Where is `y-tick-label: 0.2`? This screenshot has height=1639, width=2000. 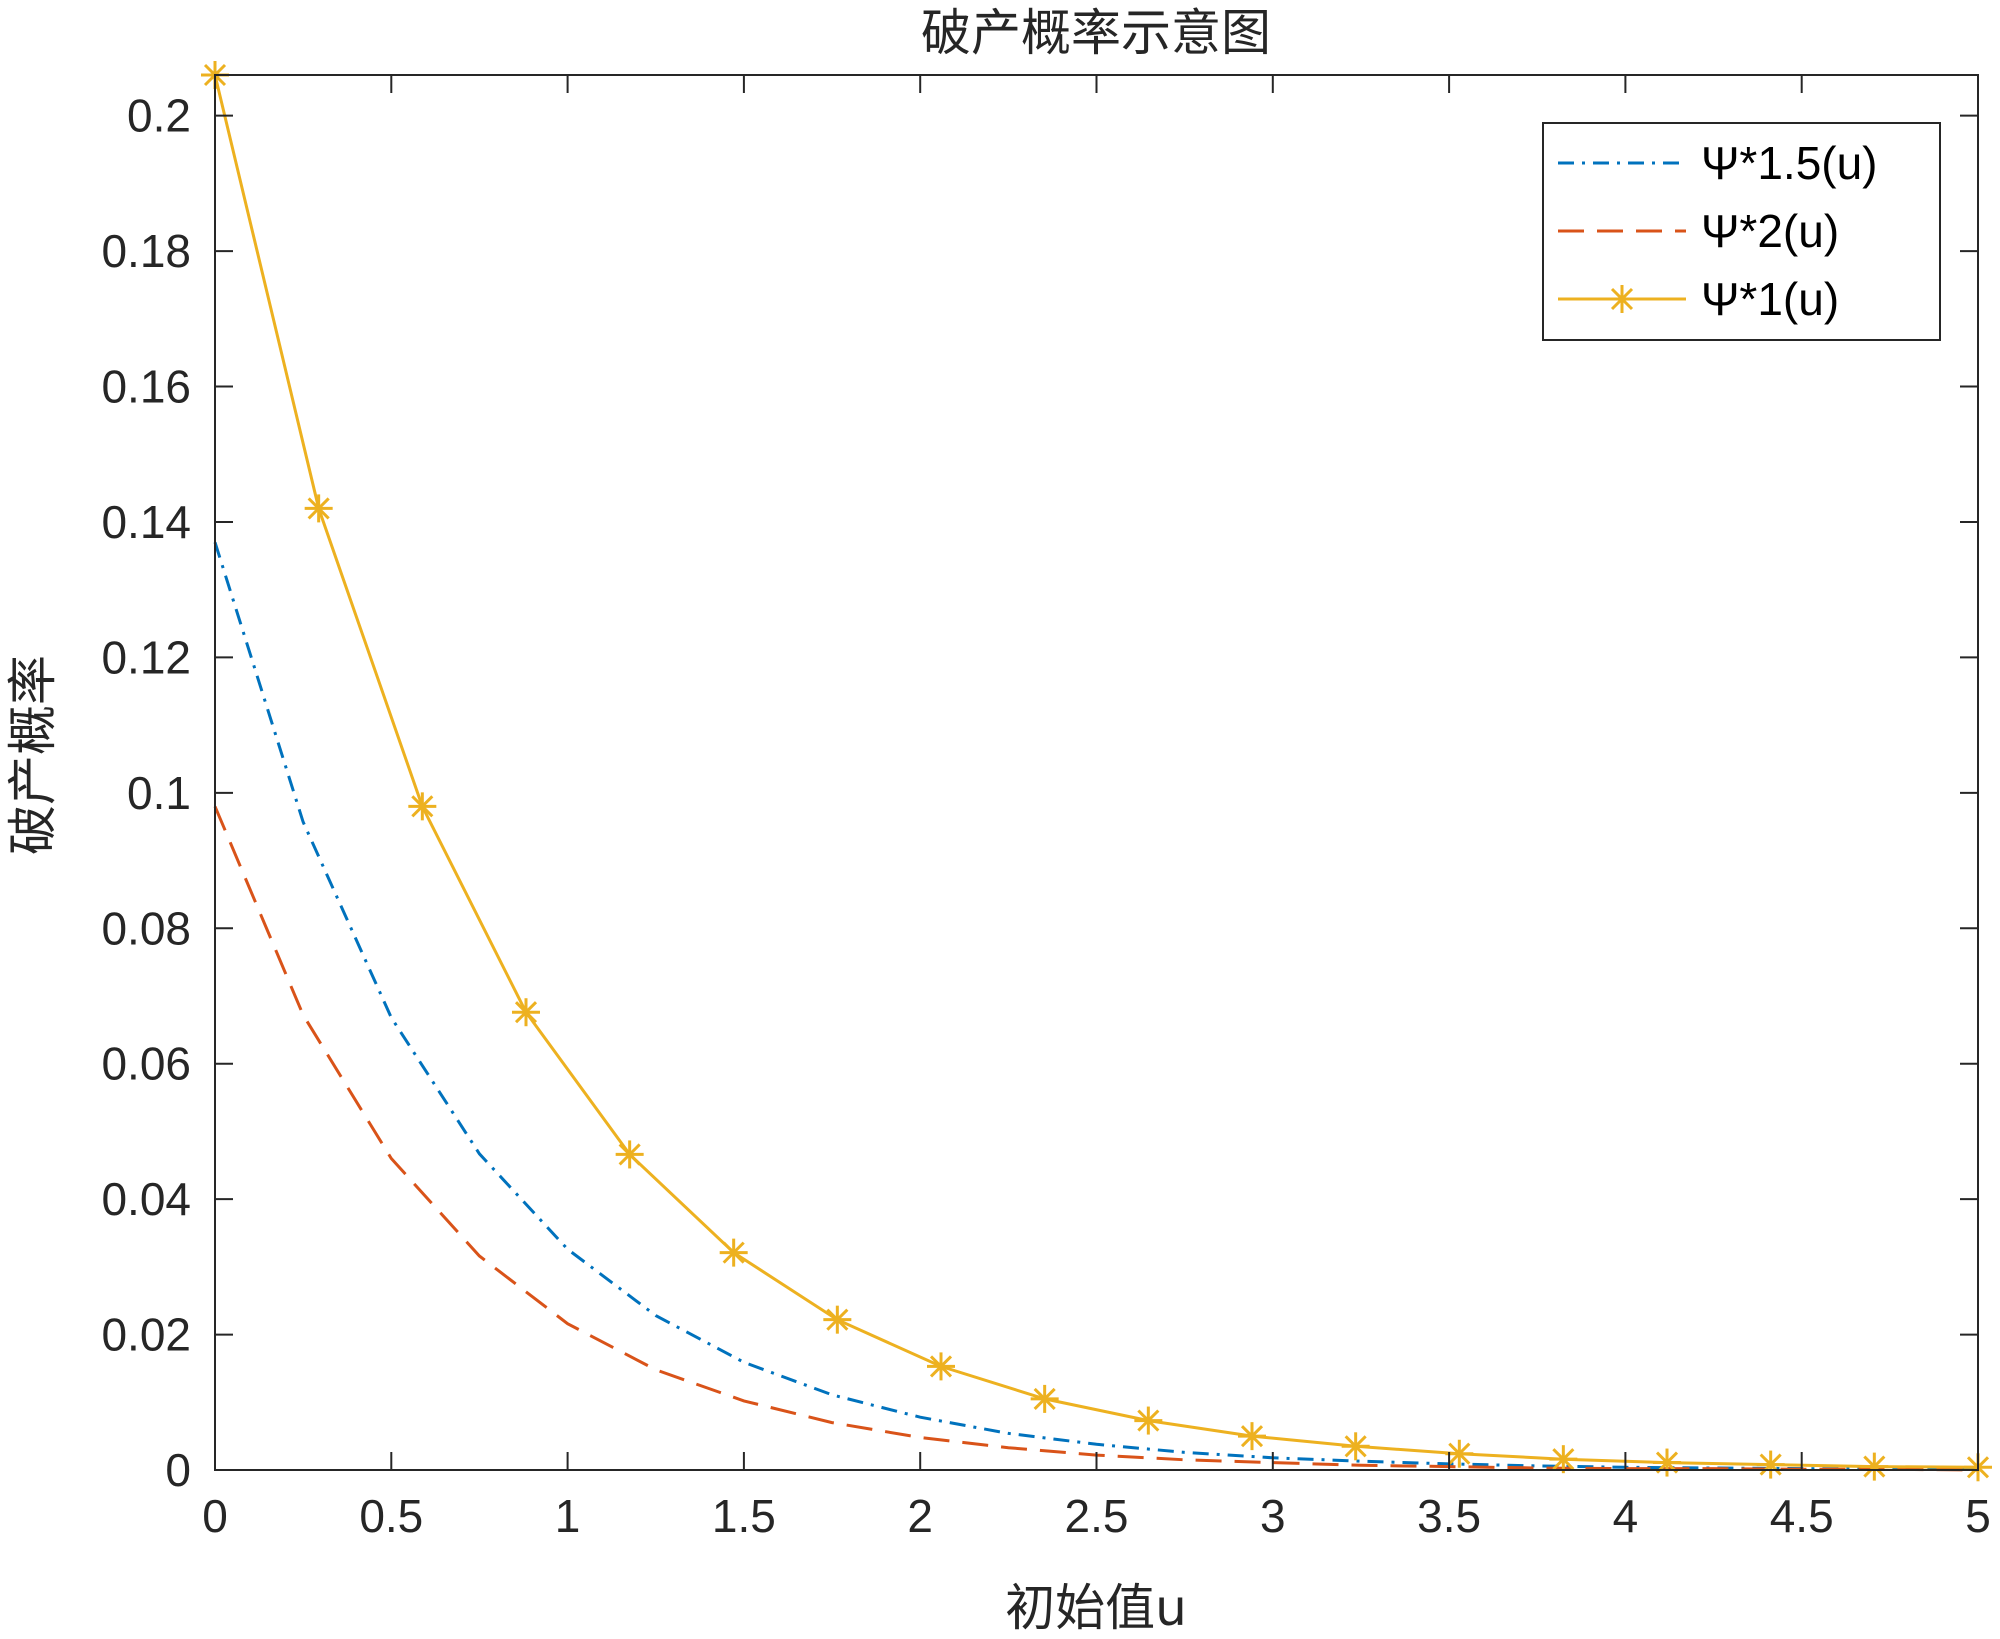 y-tick-label: 0.2 is located at coordinates (159, 116).